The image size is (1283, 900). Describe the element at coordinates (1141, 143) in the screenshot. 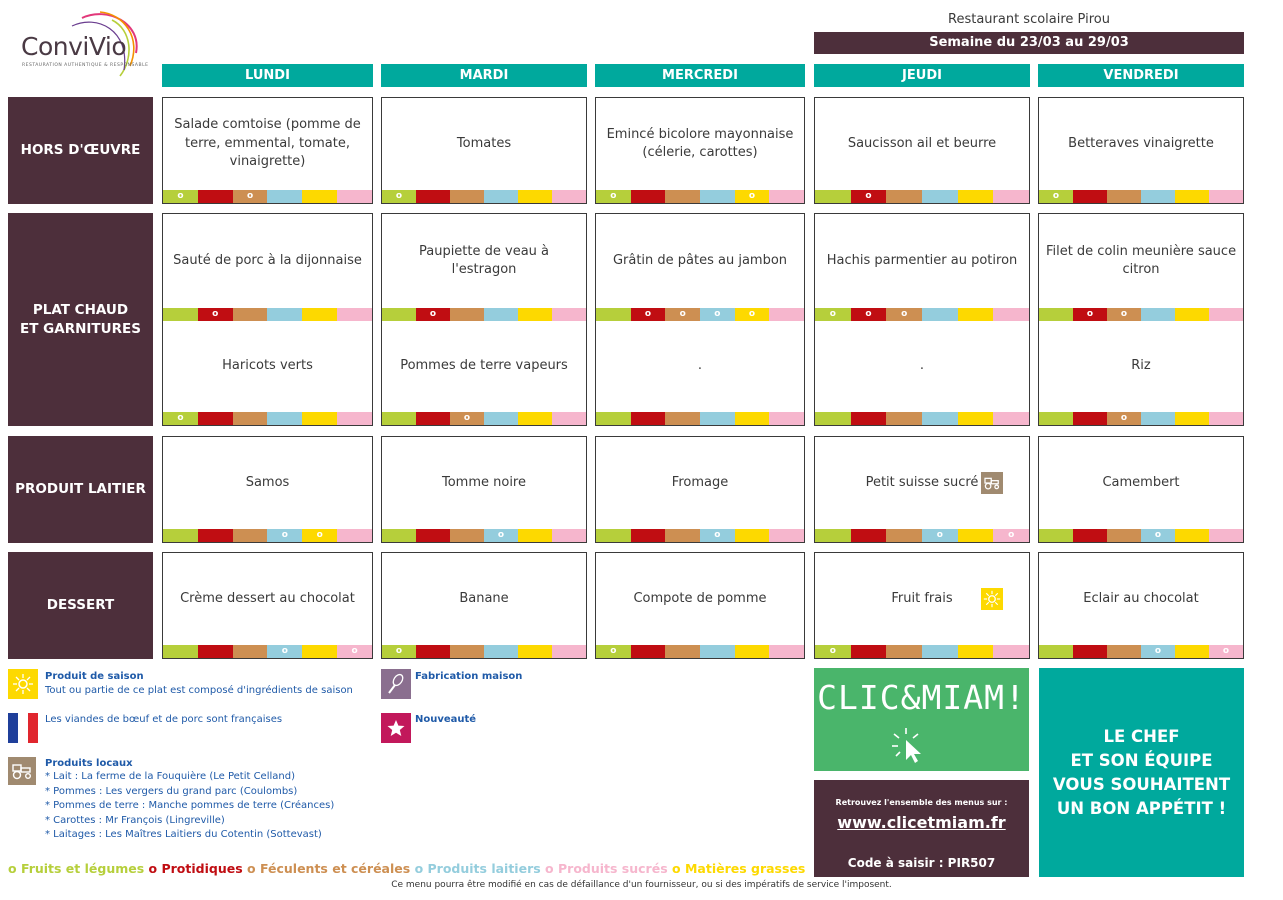

I see `dish-name: Betteraves vinaigrette` at that location.